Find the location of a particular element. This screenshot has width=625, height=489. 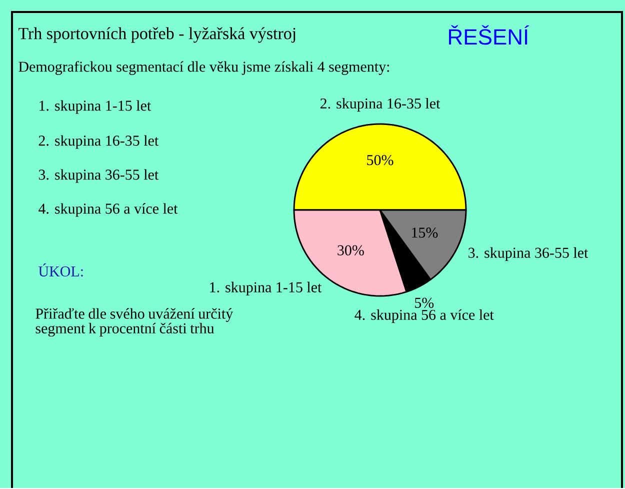

text: ŘEŠENÍ is located at coordinates (489, 35).